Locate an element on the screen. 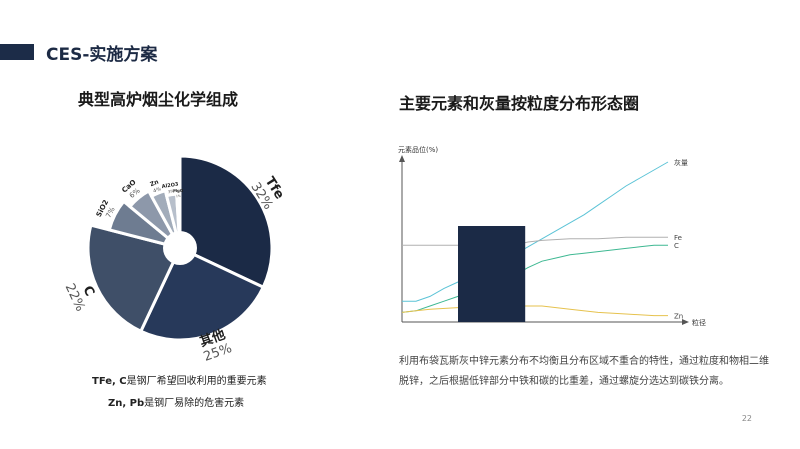  pie-label: Al2O3 is located at coordinates (170, 185).